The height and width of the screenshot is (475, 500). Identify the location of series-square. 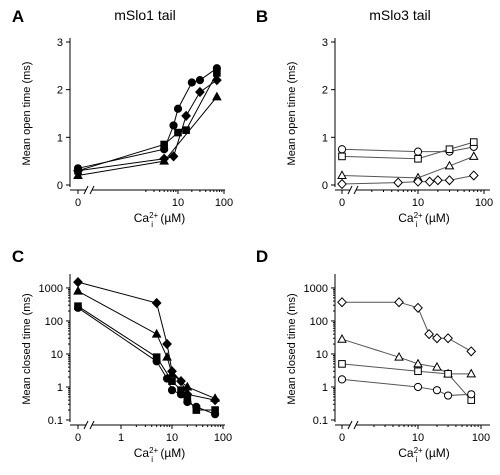
(147, 122).